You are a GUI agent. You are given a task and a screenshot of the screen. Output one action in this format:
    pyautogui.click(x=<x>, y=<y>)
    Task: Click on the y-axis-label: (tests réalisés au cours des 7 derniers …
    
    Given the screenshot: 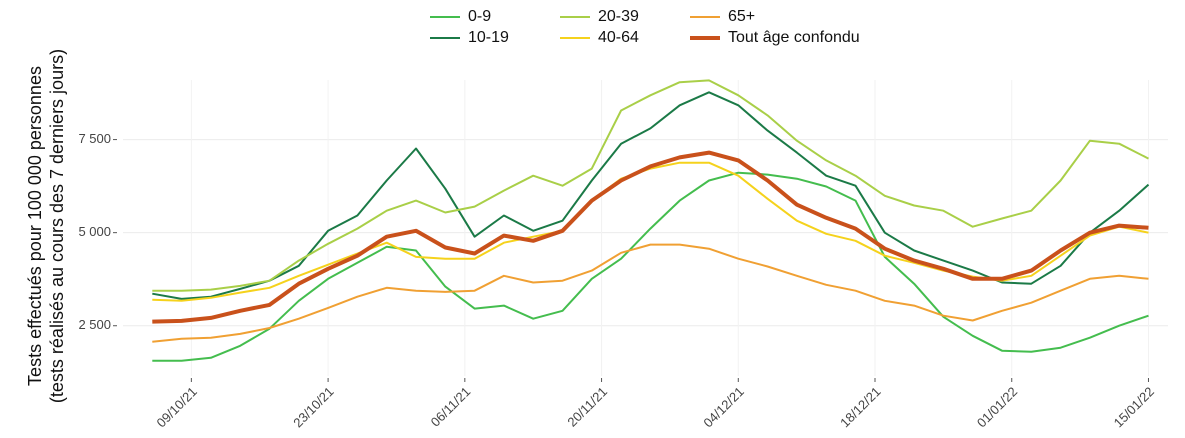 What is the action you would take?
    pyautogui.click(x=57, y=226)
    